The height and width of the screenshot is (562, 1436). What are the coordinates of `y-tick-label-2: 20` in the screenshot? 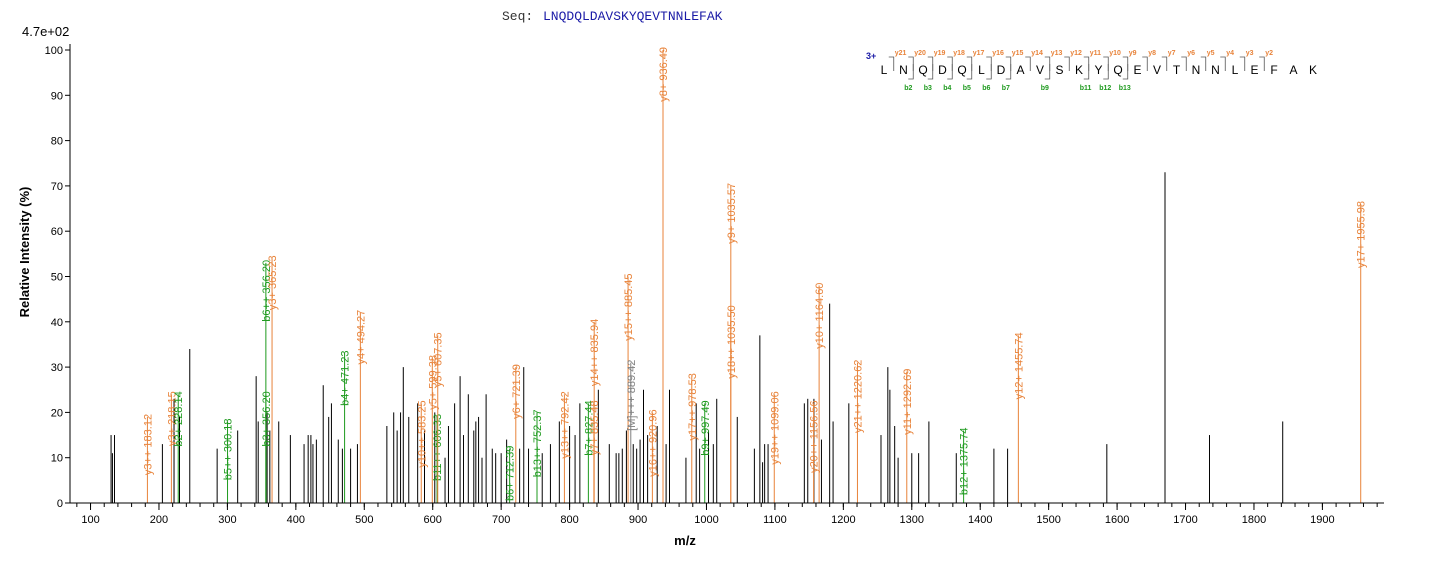 It's located at (57, 413).